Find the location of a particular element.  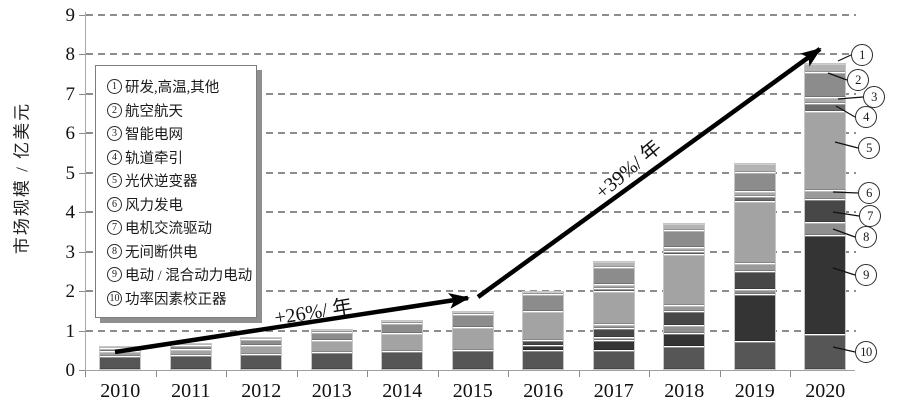

bar-2011 is located at coordinates (190, 356).